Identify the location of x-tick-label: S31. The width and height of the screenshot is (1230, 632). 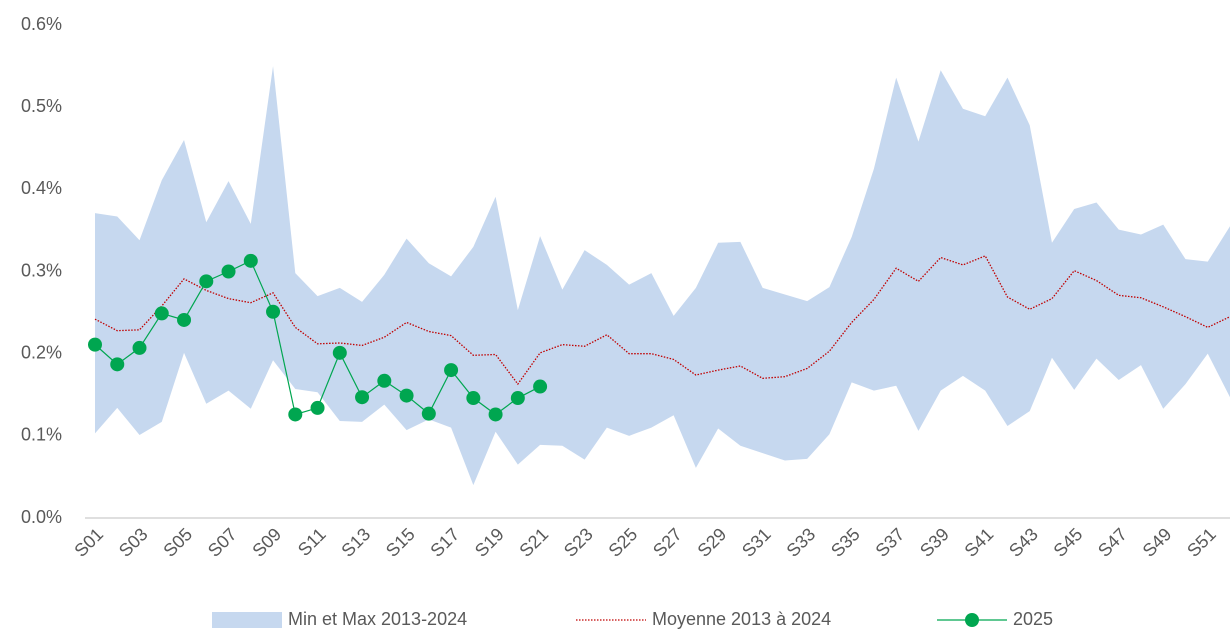
(756, 542).